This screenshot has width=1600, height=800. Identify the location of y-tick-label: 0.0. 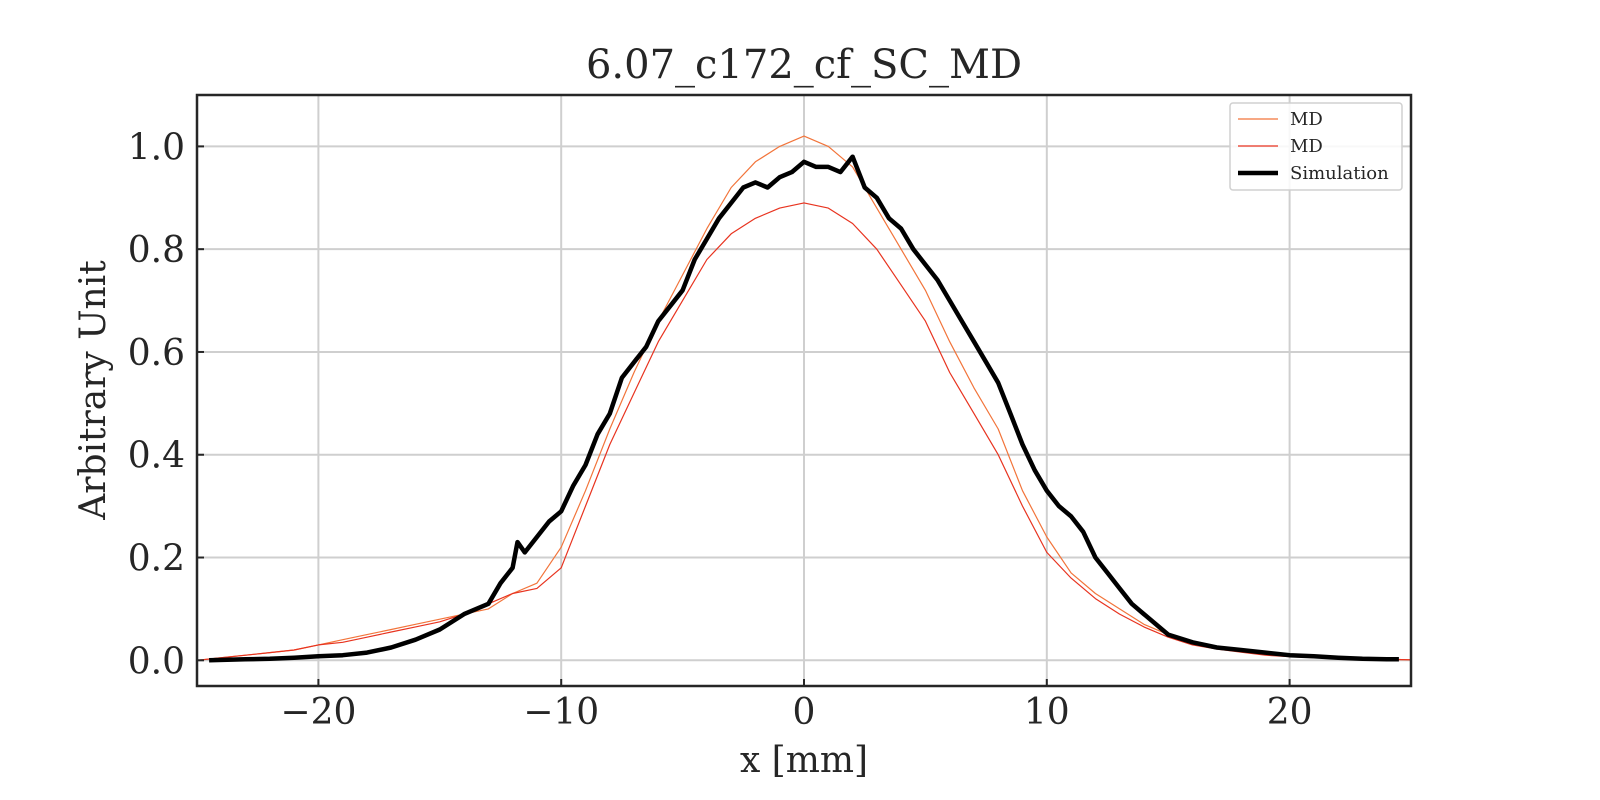
(156, 661).